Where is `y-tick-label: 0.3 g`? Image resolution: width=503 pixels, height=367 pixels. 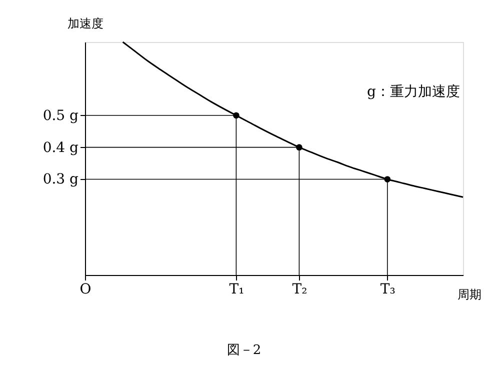 y-tick-label: 0.3 g is located at coordinates (60, 180).